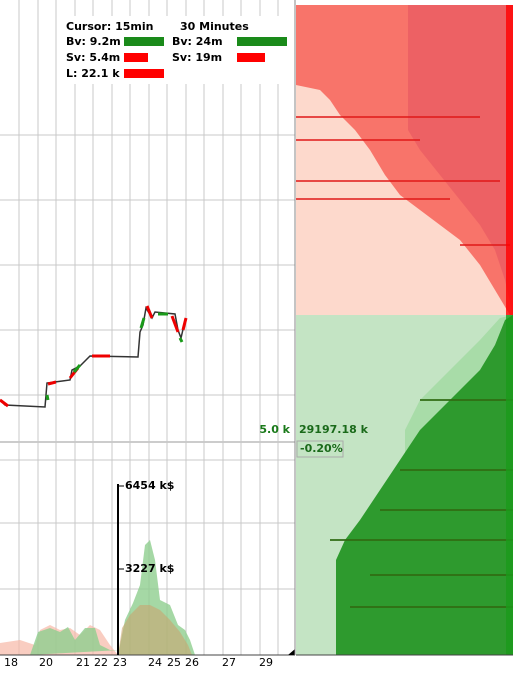  I want to click on x-tick-label: 27, so click(229, 662).